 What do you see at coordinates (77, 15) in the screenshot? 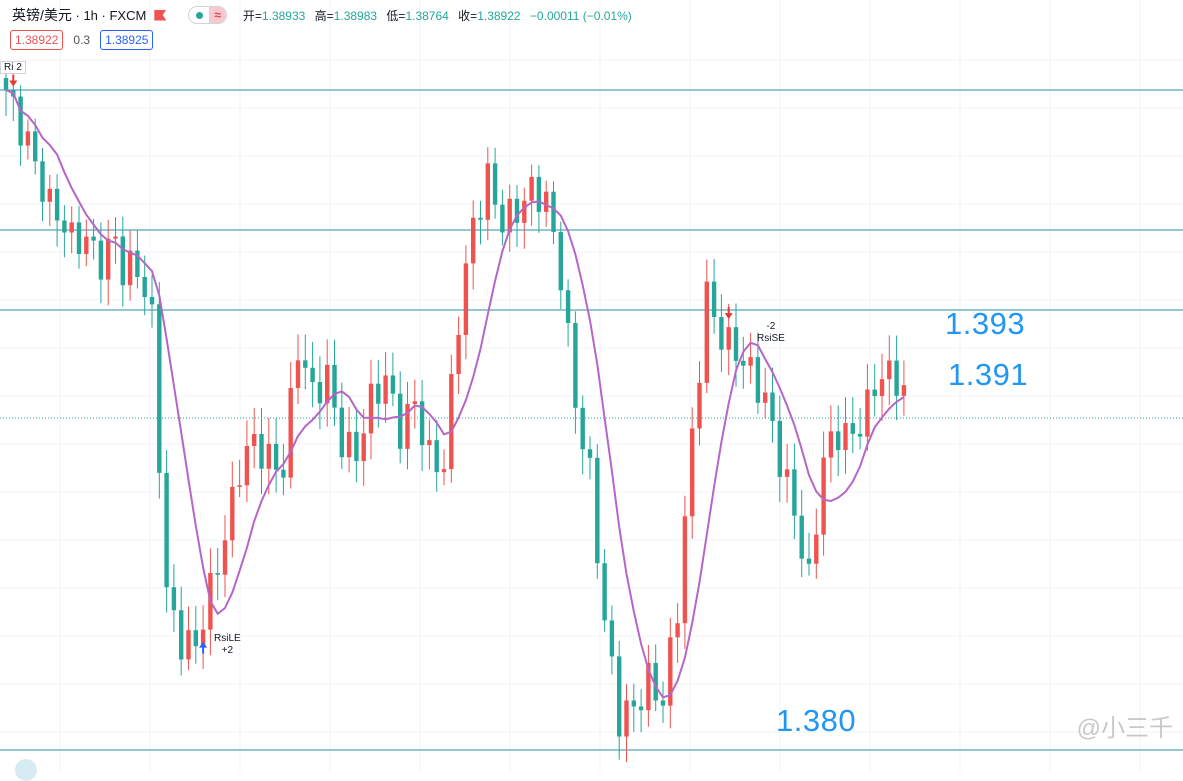
I see `legend-sep-1: ·` at bounding box center [77, 15].